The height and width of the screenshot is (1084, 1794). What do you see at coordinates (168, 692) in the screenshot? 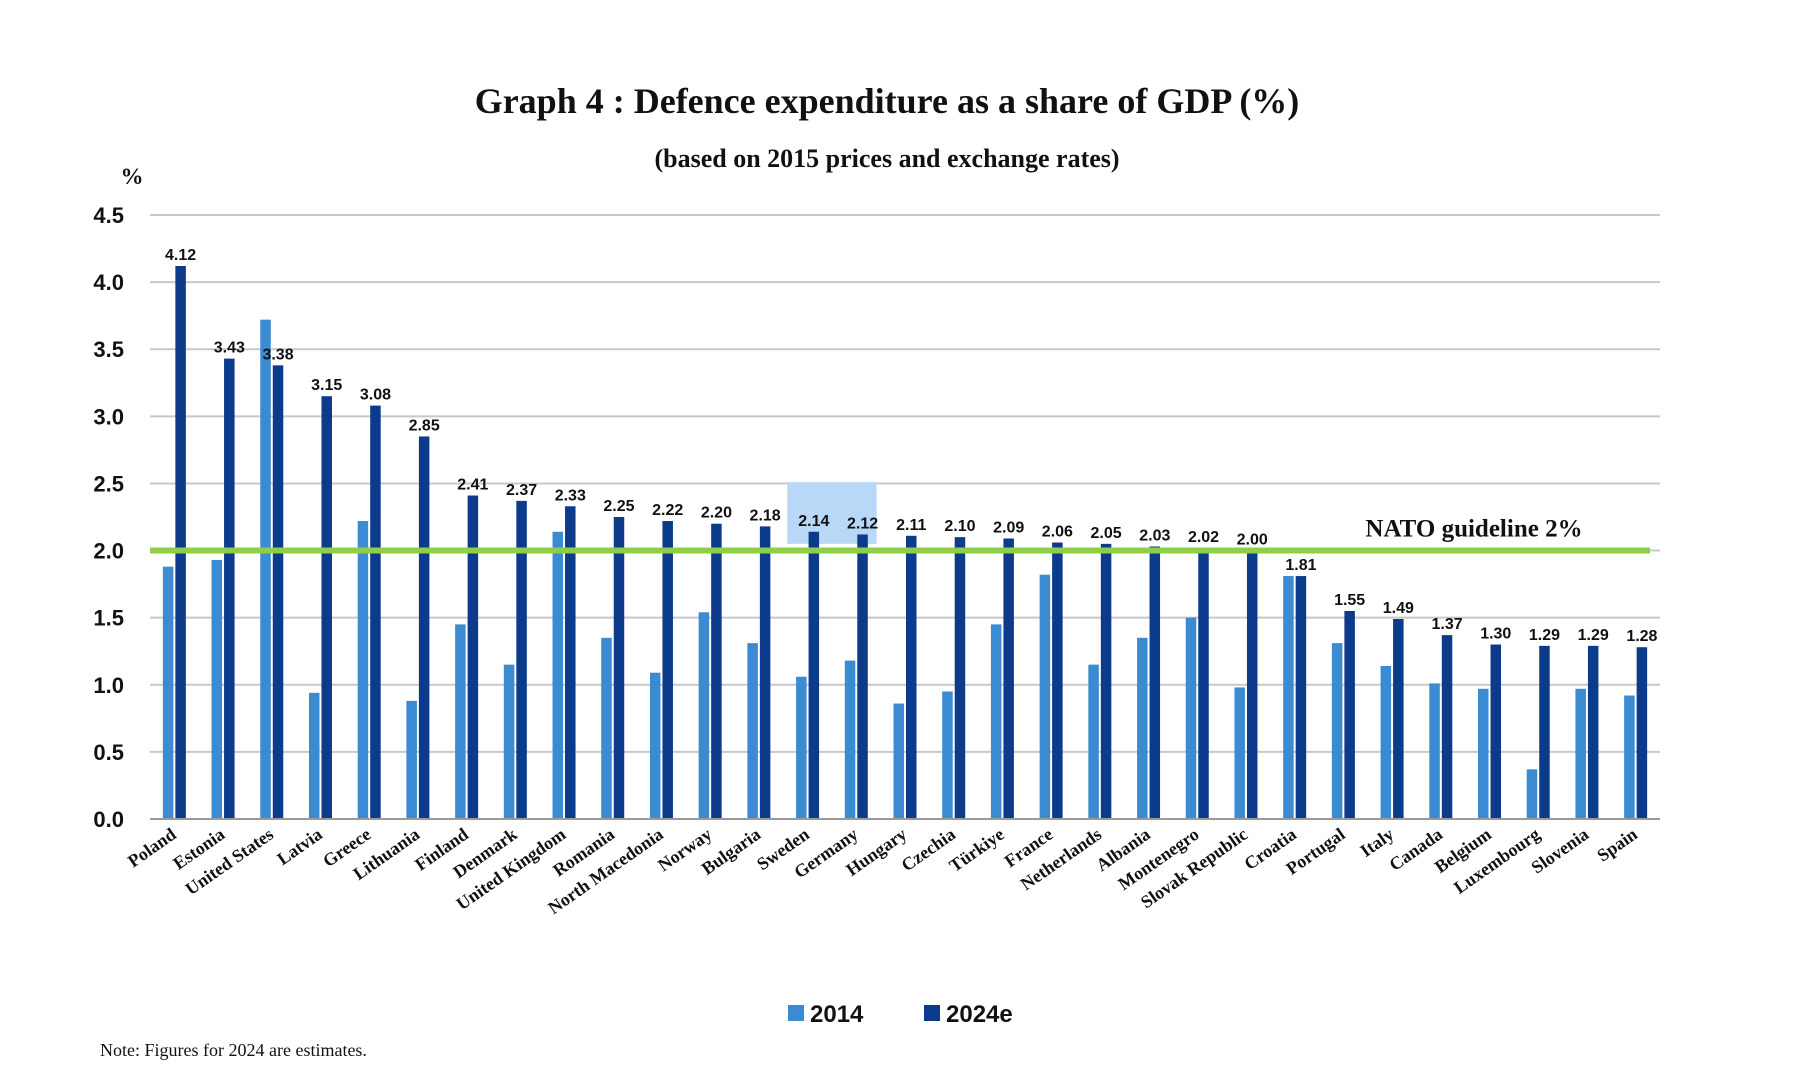
I see `bar-2014-poland` at bounding box center [168, 692].